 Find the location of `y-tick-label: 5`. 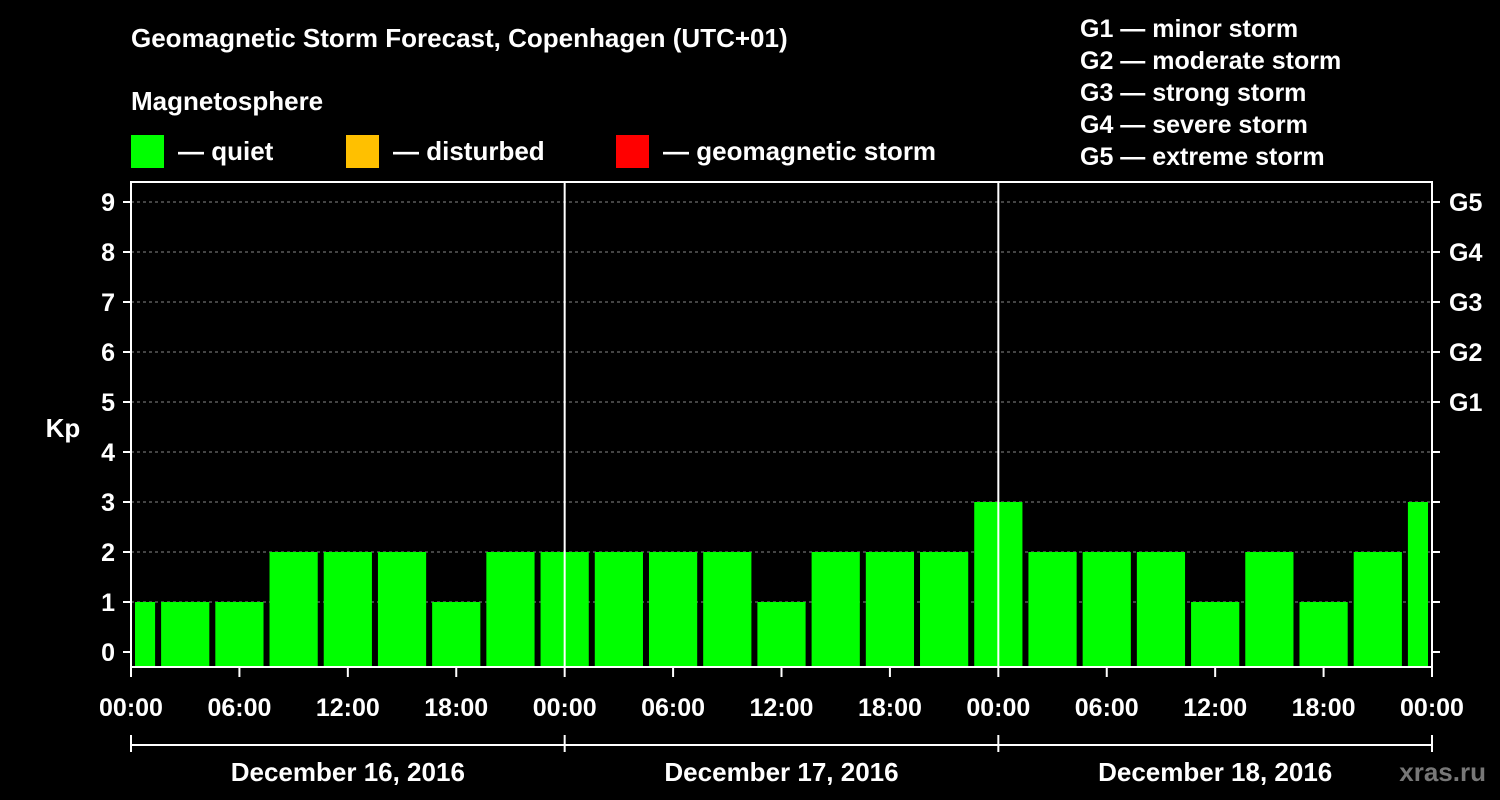

y-tick-label: 5 is located at coordinates (108, 403).